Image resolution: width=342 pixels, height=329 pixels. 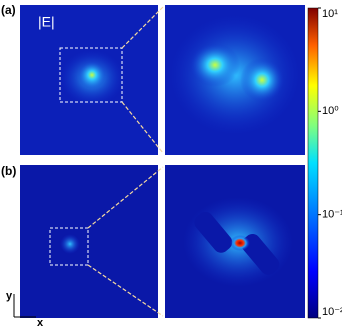 What do you see at coordinates (330, 111) in the screenshot?
I see `colorbar-tick-label: 10⁰` at bounding box center [330, 111].